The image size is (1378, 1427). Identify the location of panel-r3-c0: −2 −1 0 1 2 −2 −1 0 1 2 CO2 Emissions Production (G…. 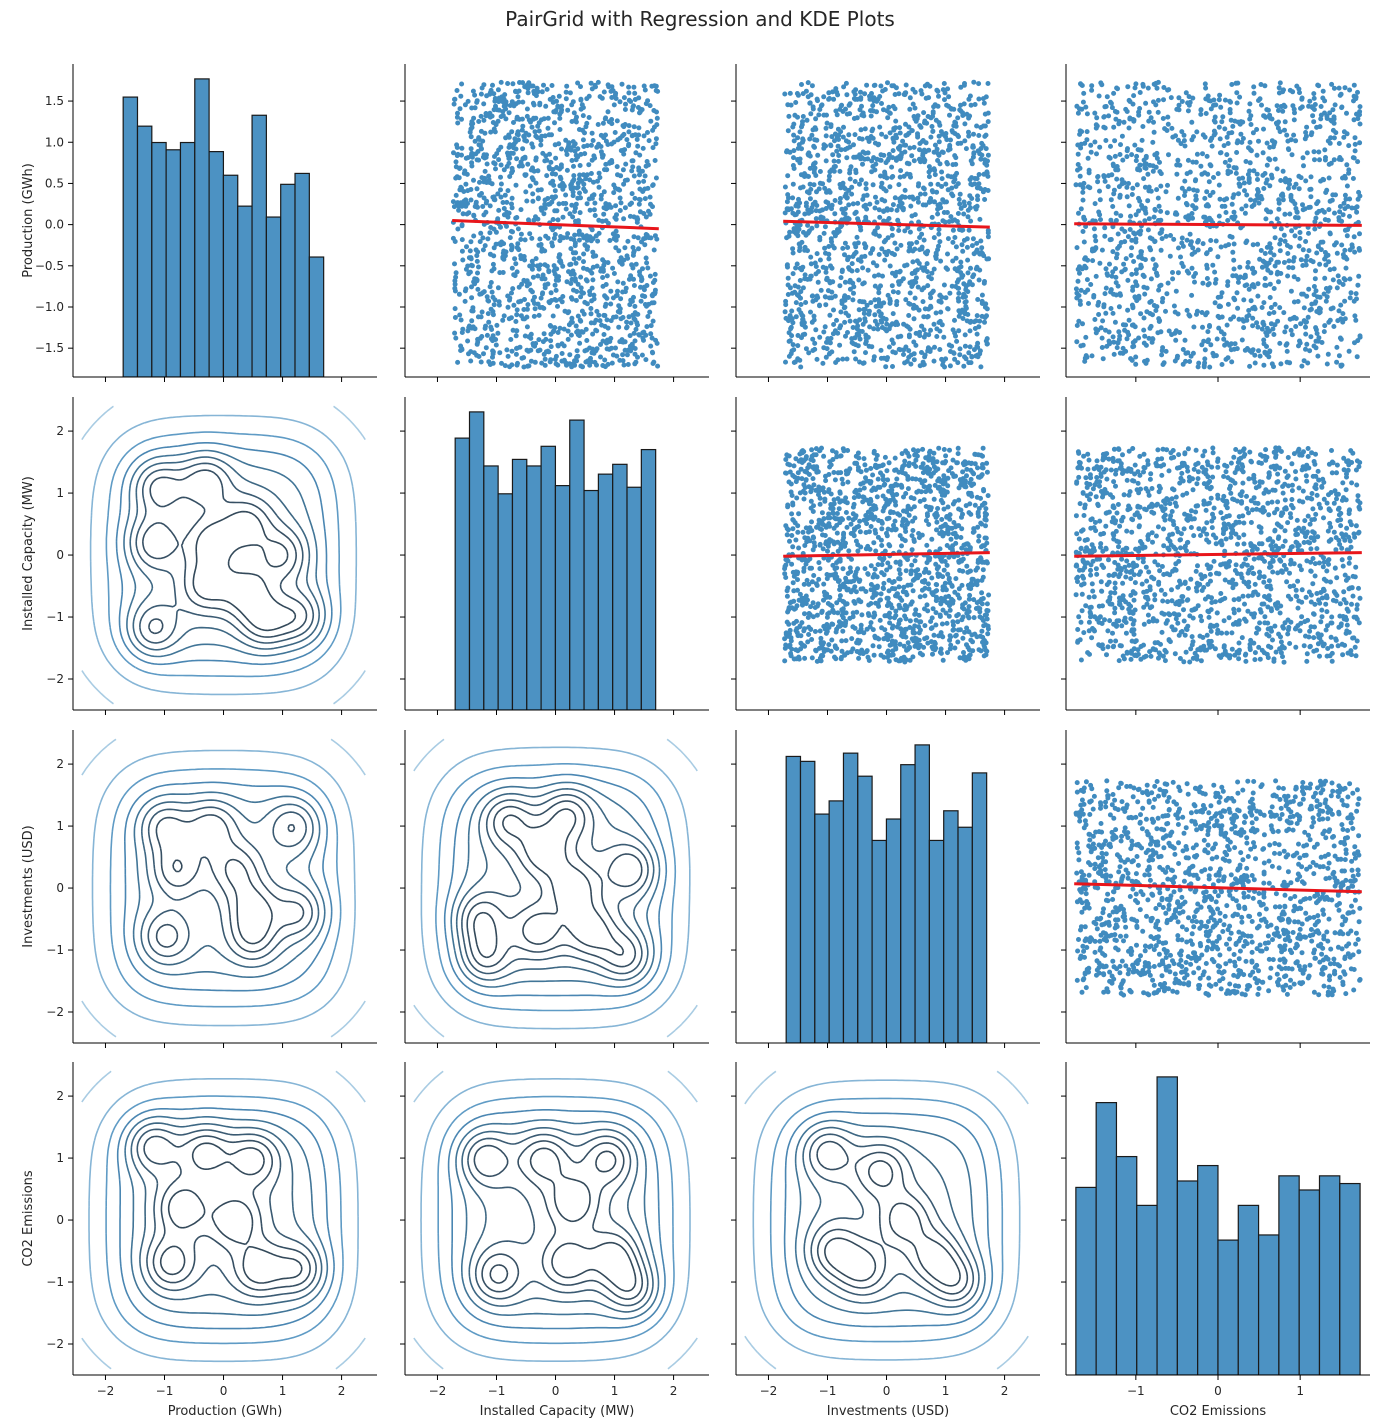
(199, 1240).